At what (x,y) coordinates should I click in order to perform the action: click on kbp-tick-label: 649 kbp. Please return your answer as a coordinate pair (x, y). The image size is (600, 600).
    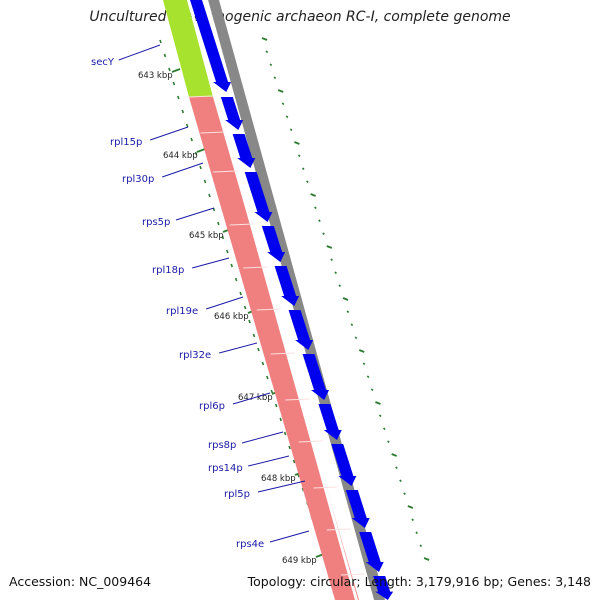
    Looking at the image, I should click on (299, 561).